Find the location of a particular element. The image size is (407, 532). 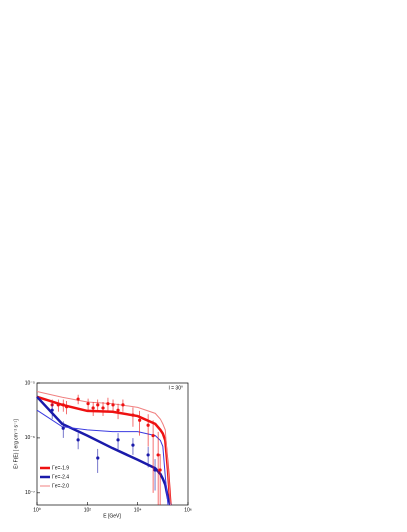

x-tick-label: 10⁶ is located at coordinates (188, 510).